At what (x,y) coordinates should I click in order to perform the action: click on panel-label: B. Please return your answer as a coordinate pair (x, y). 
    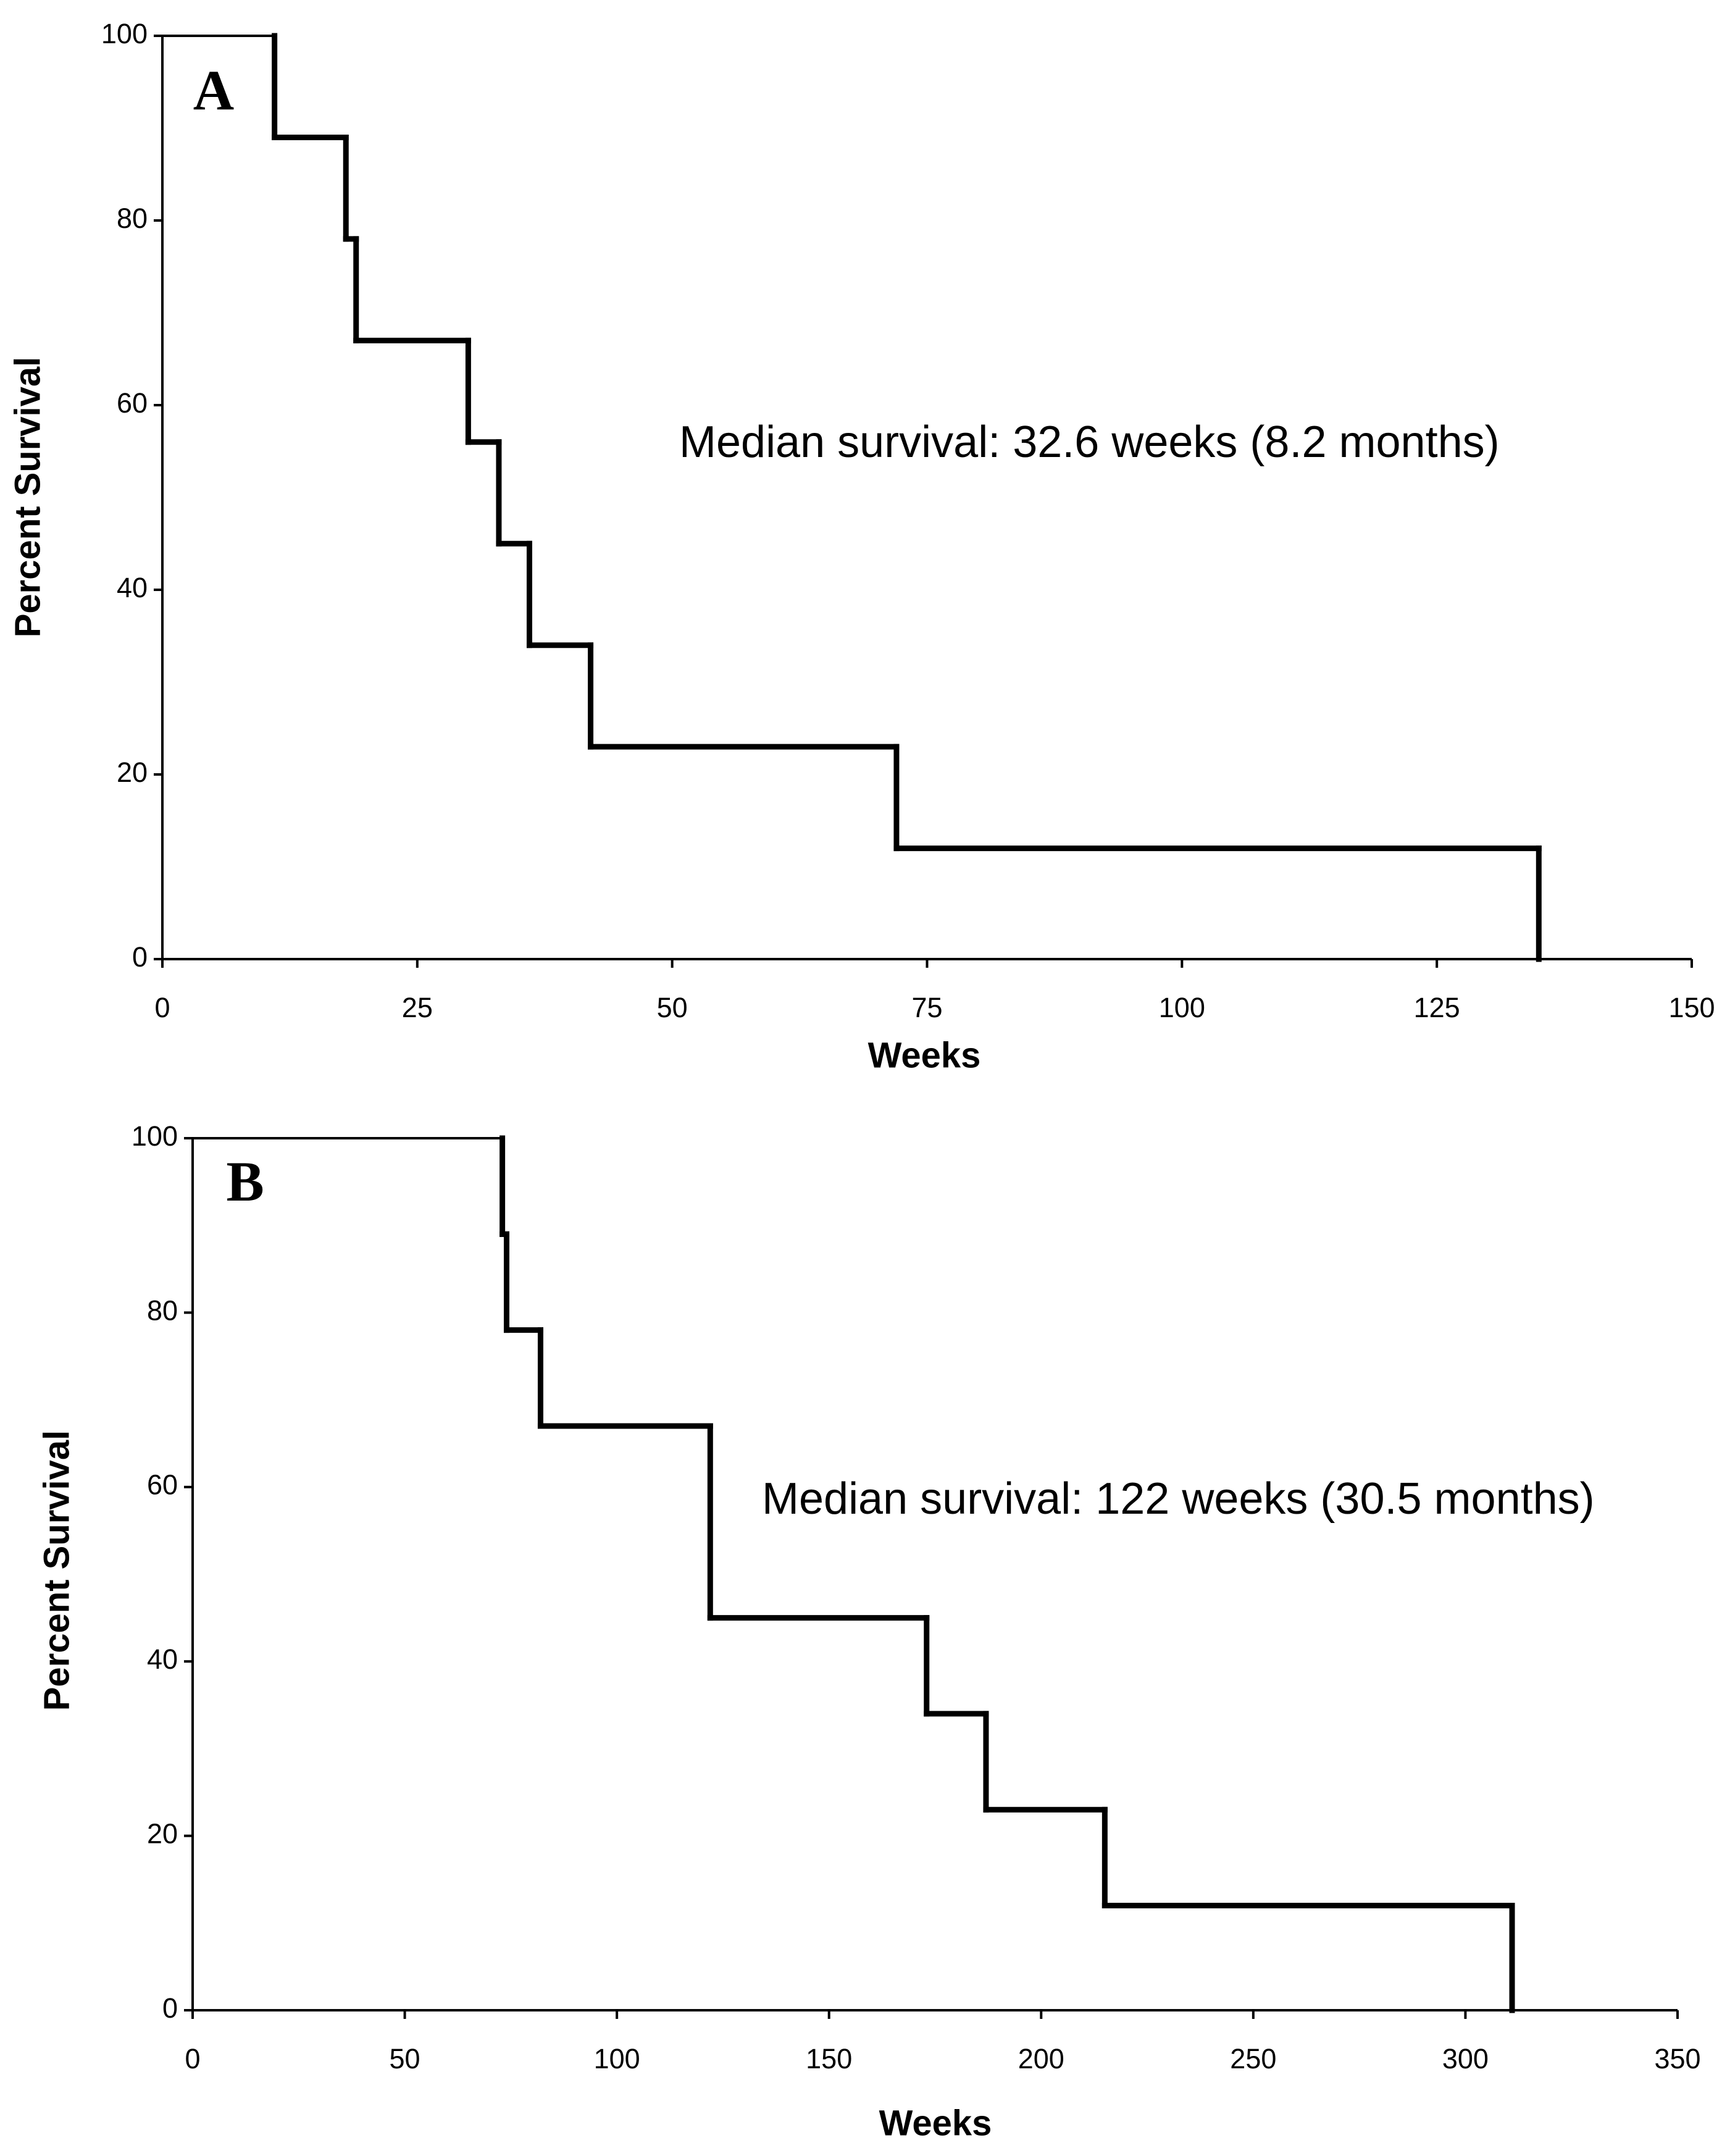
    Looking at the image, I should click on (245, 1182).